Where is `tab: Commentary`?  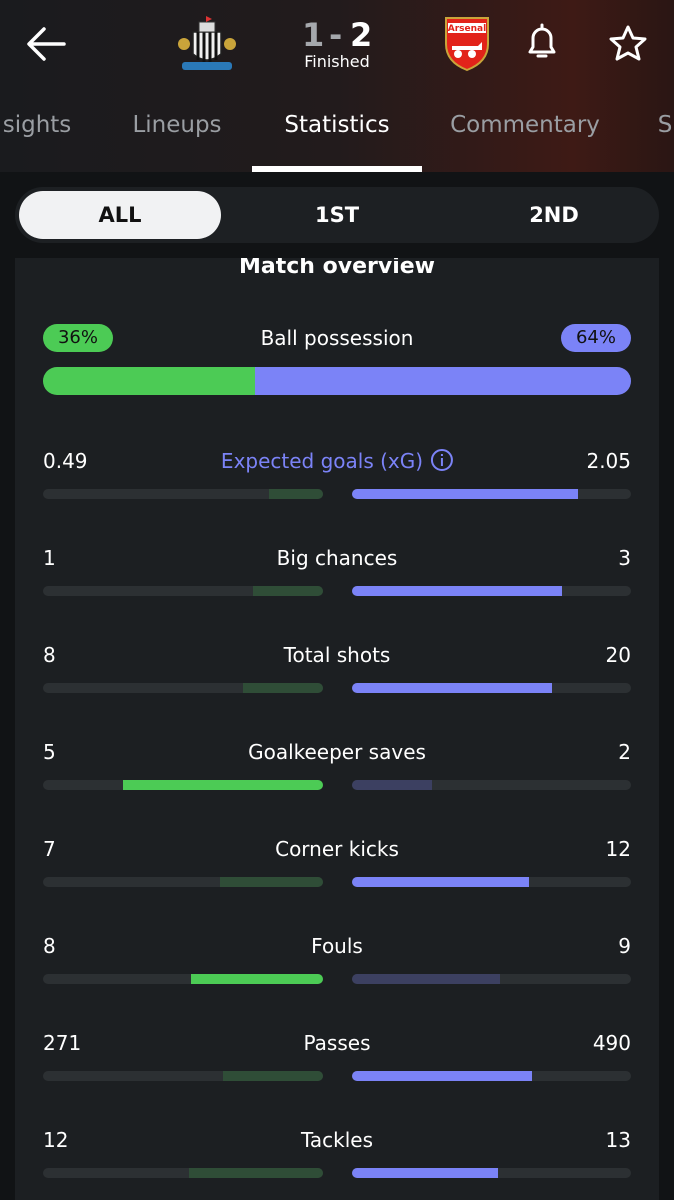 tab: Commentary is located at coordinates (525, 125).